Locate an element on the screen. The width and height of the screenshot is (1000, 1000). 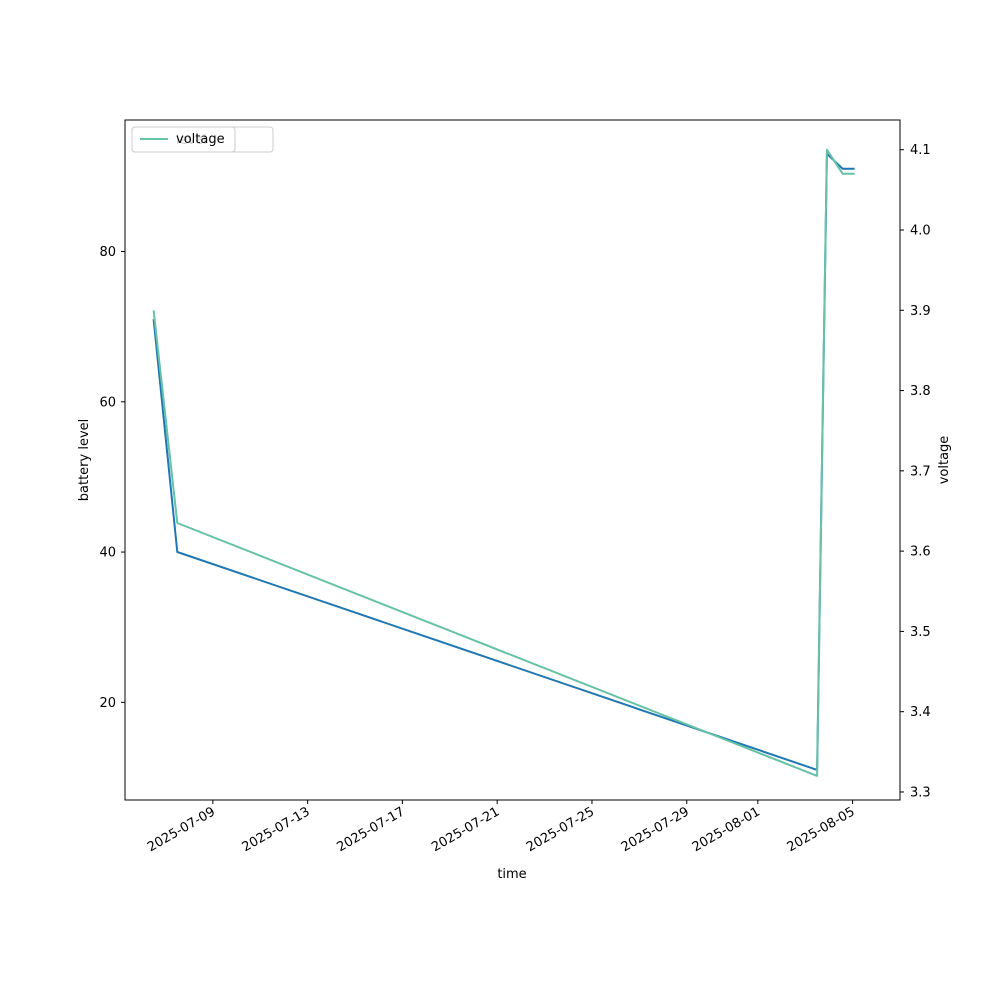
legend: level voltage is located at coordinates (202, 139).